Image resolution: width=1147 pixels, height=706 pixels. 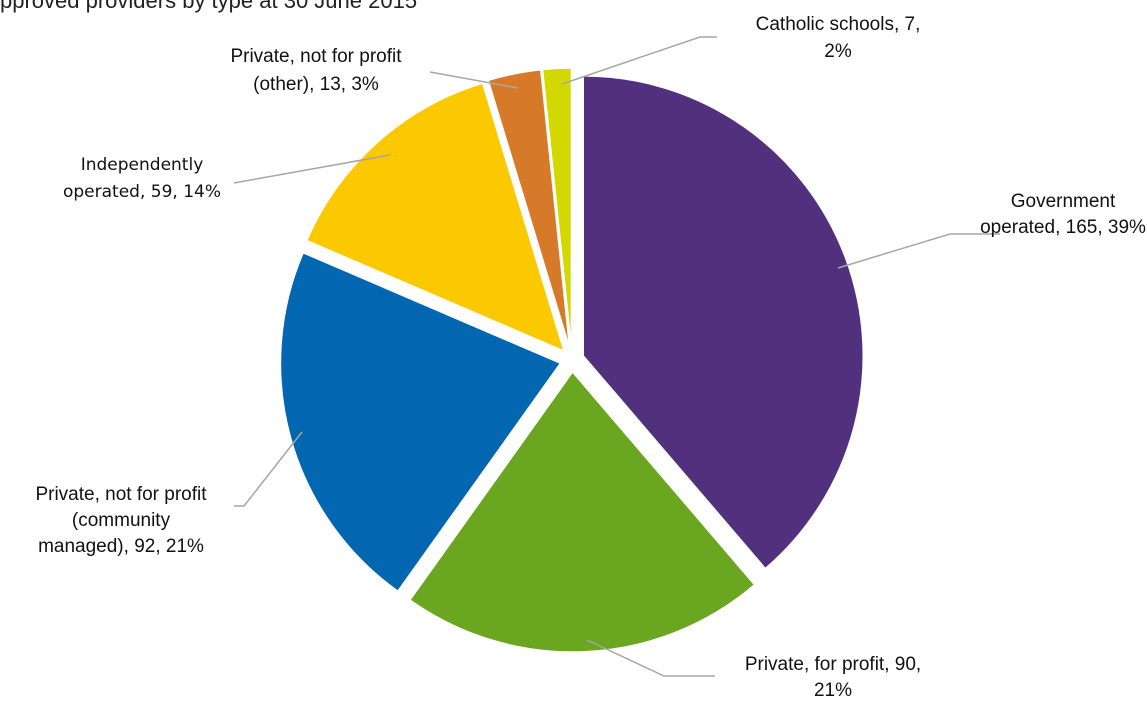 What do you see at coordinates (142, 178) in the screenshot?
I see `data-label-3: Independently operated, 59, 14%` at bounding box center [142, 178].